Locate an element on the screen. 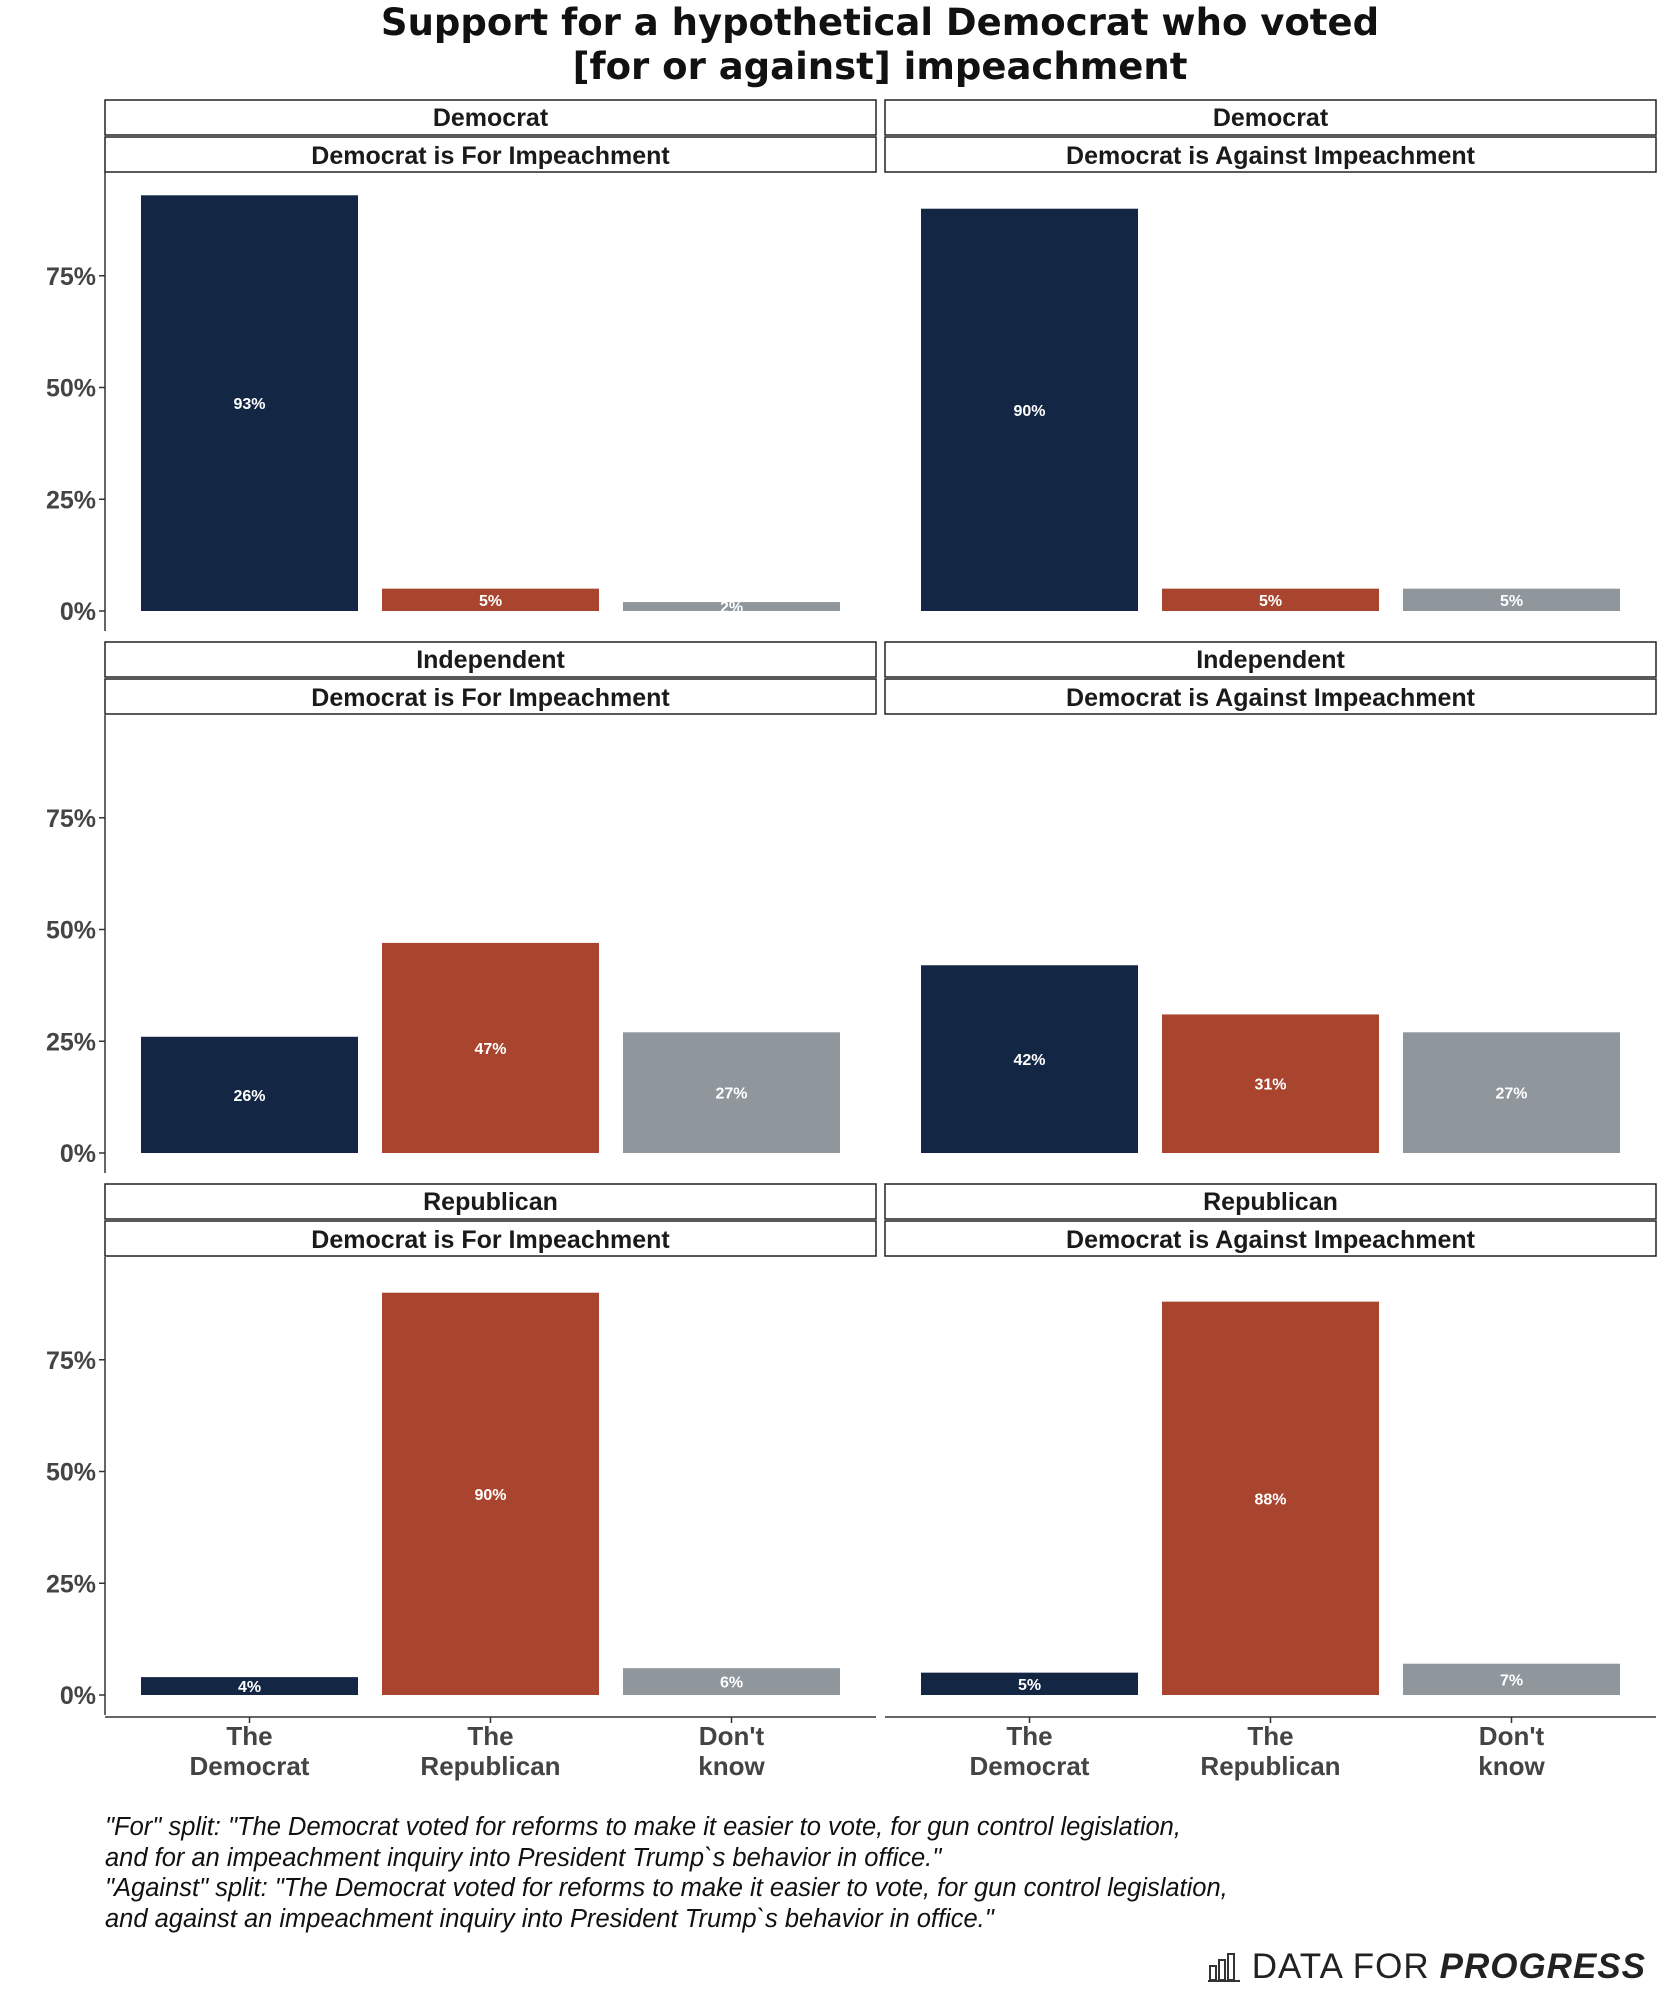 This screenshot has width=1666, height=1999. data-label: 7% is located at coordinates (1511, 1680).